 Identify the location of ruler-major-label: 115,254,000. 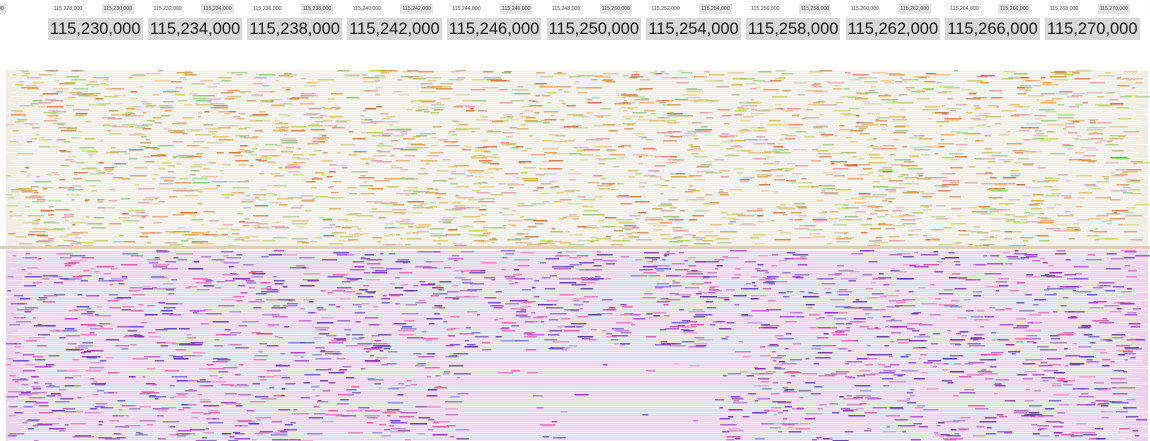
(693, 29).